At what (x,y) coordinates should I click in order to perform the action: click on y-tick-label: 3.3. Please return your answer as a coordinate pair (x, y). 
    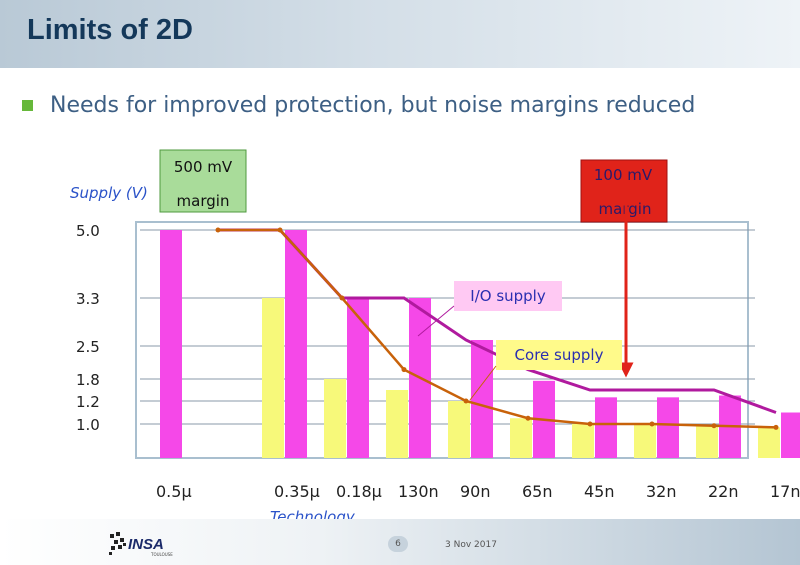
    Looking at the image, I should click on (88, 299).